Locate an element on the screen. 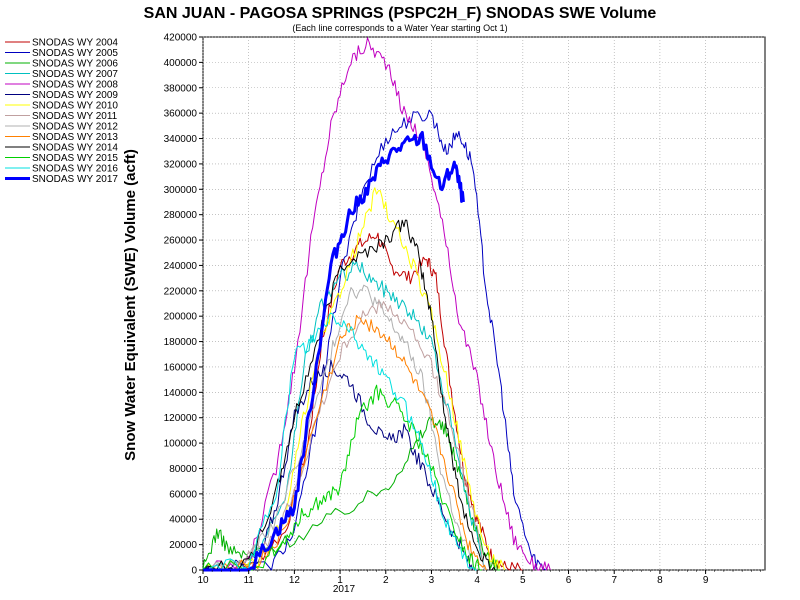 The height and width of the screenshot is (600, 800). legend-label: SNODAS WY 2005 is located at coordinates (75, 53).